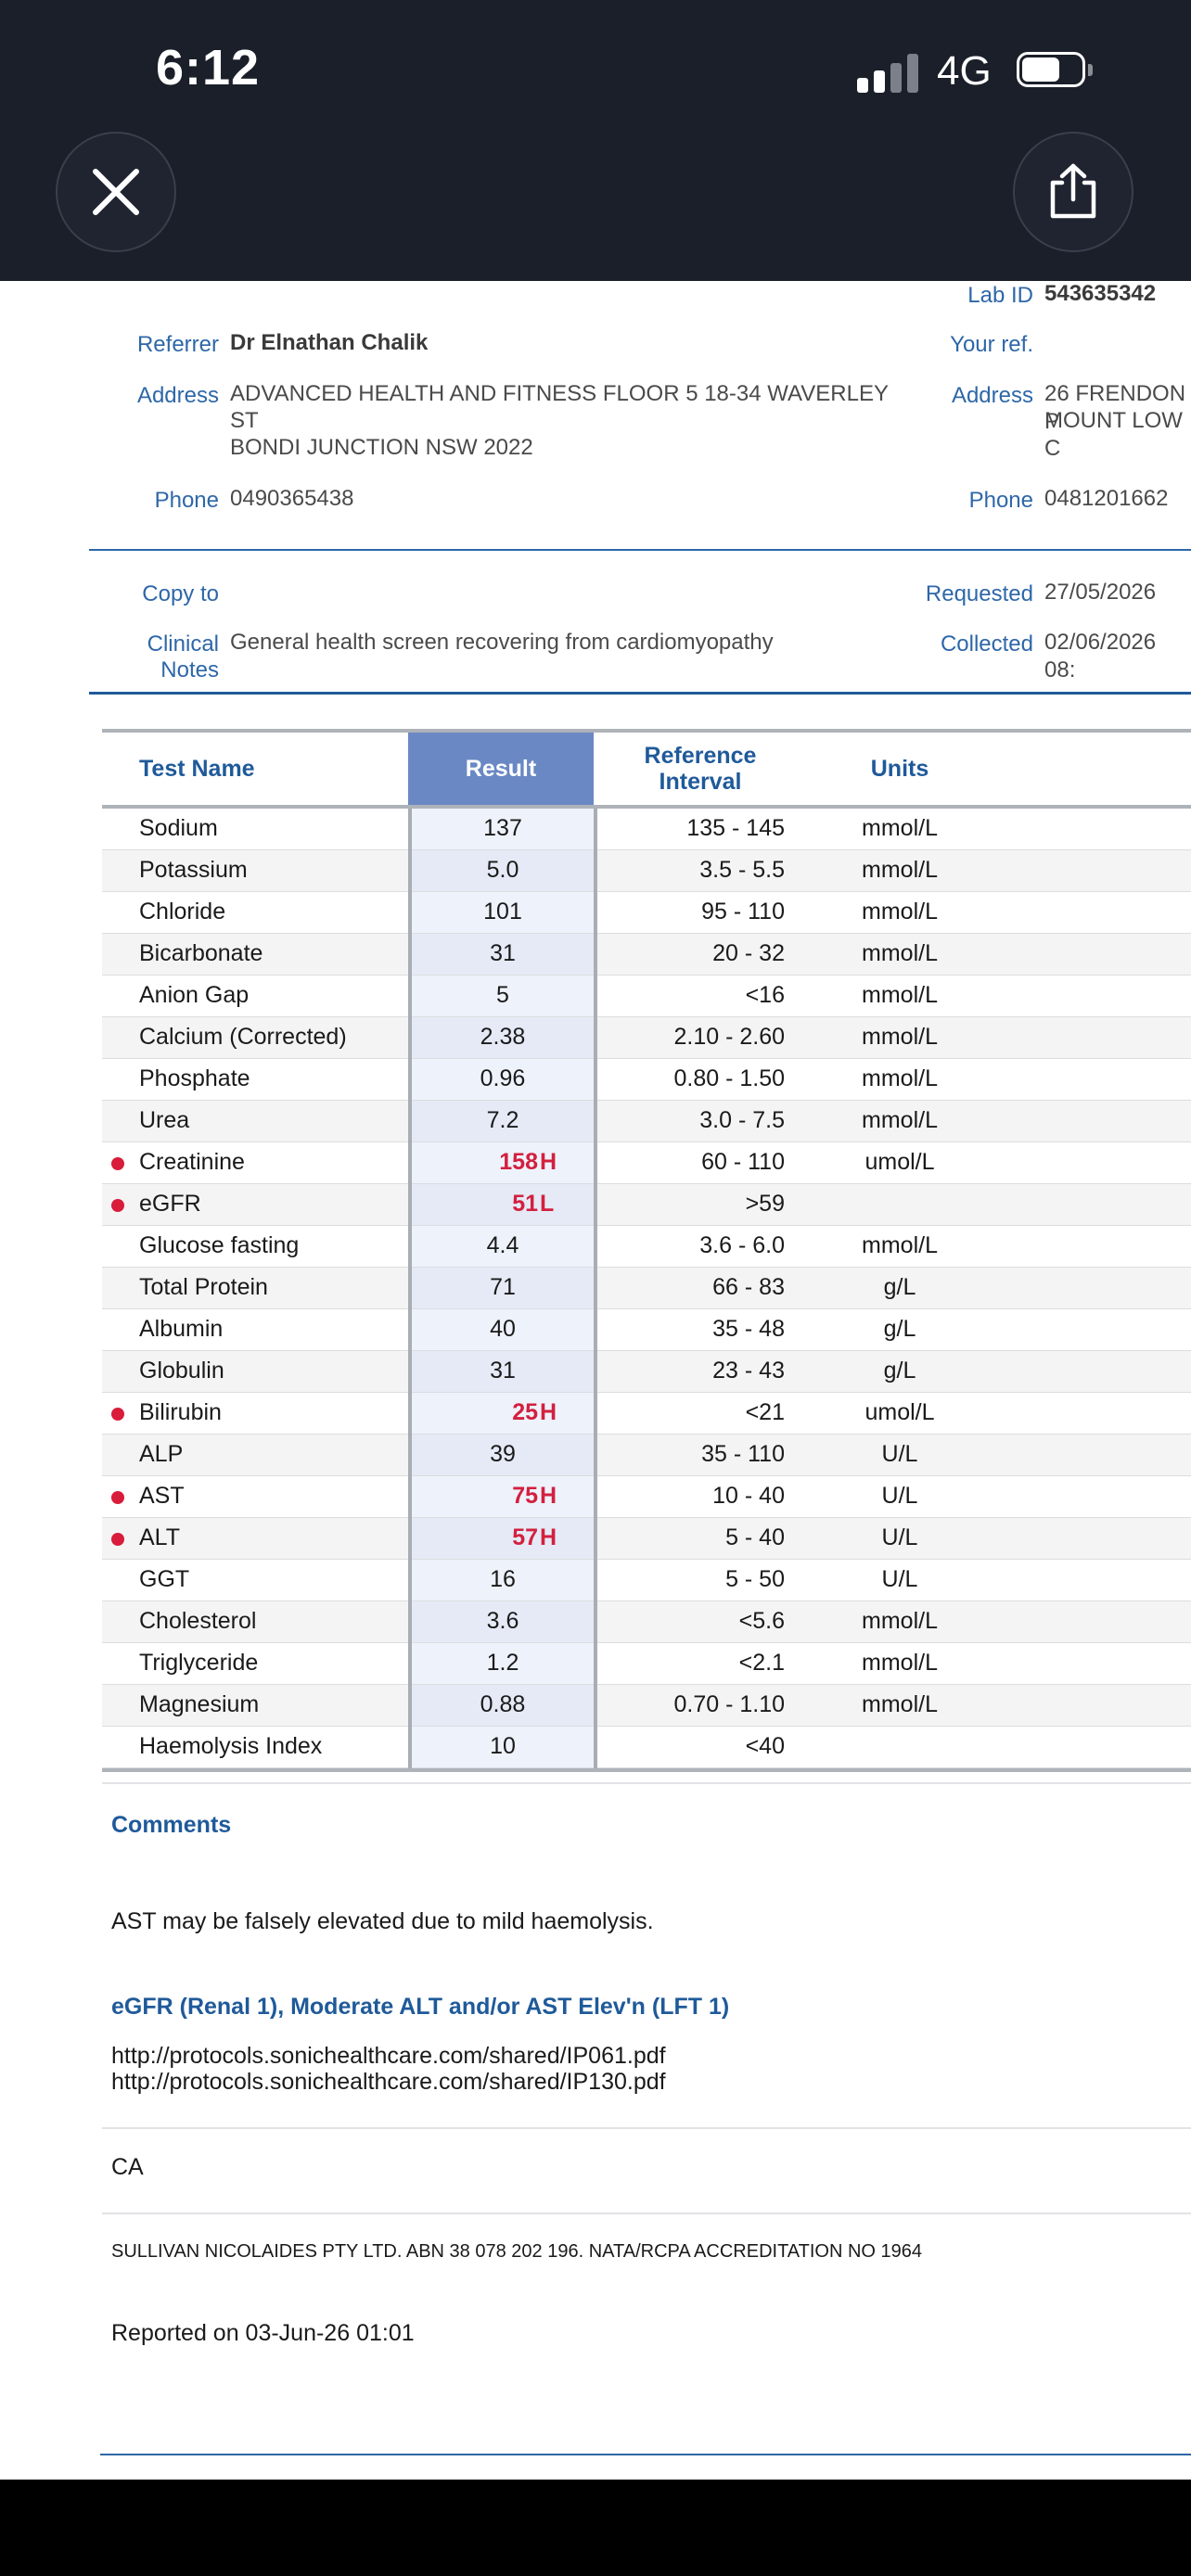  What do you see at coordinates (209, 68) in the screenshot?
I see `status-time: 6:12` at bounding box center [209, 68].